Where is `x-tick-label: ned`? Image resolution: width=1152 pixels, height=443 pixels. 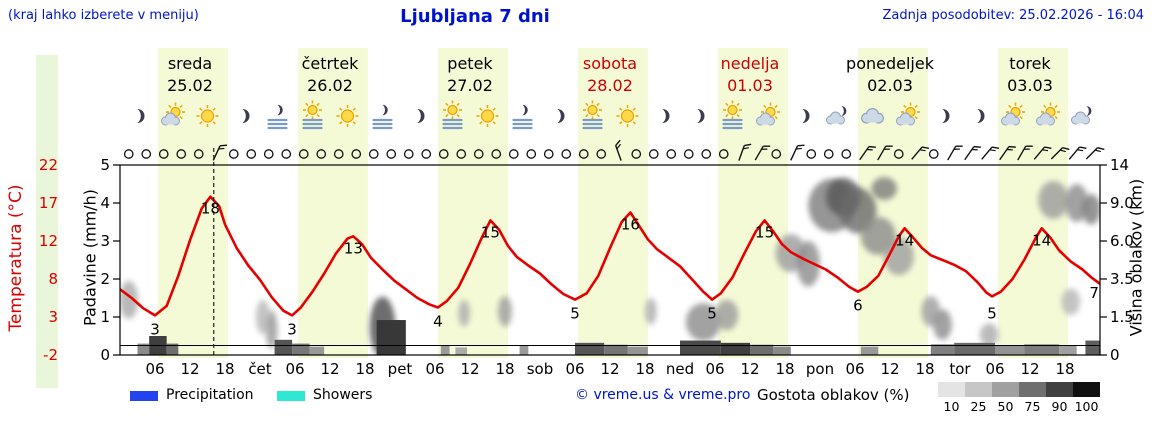
x-tick-label: ned is located at coordinates (680, 369).